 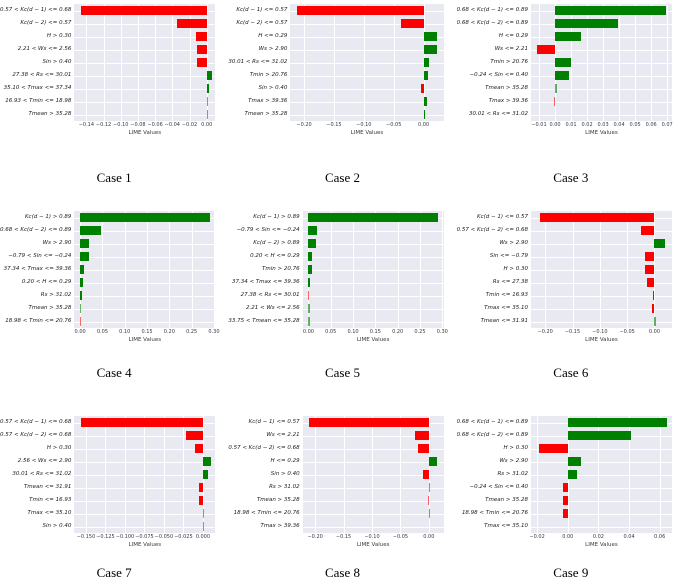 What do you see at coordinates (571, 372) in the screenshot?
I see `case-caption: Case 6` at bounding box center [571, 372].